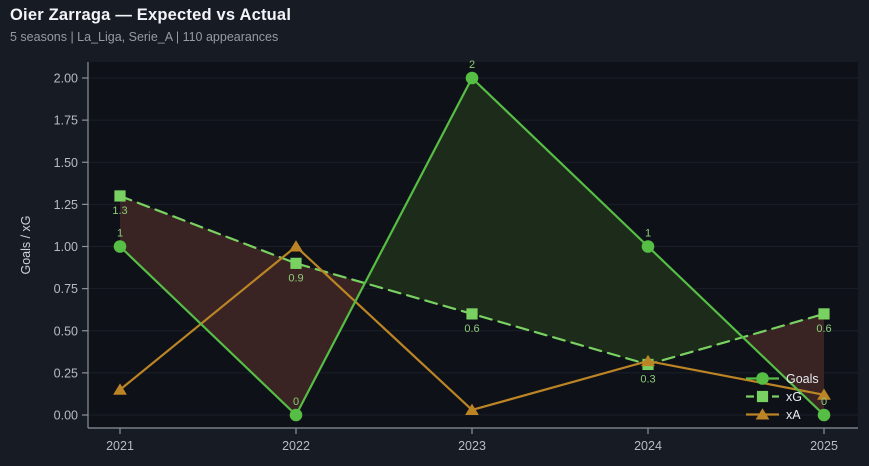  I want to click on goals-marker-2025, so click(824, 415).